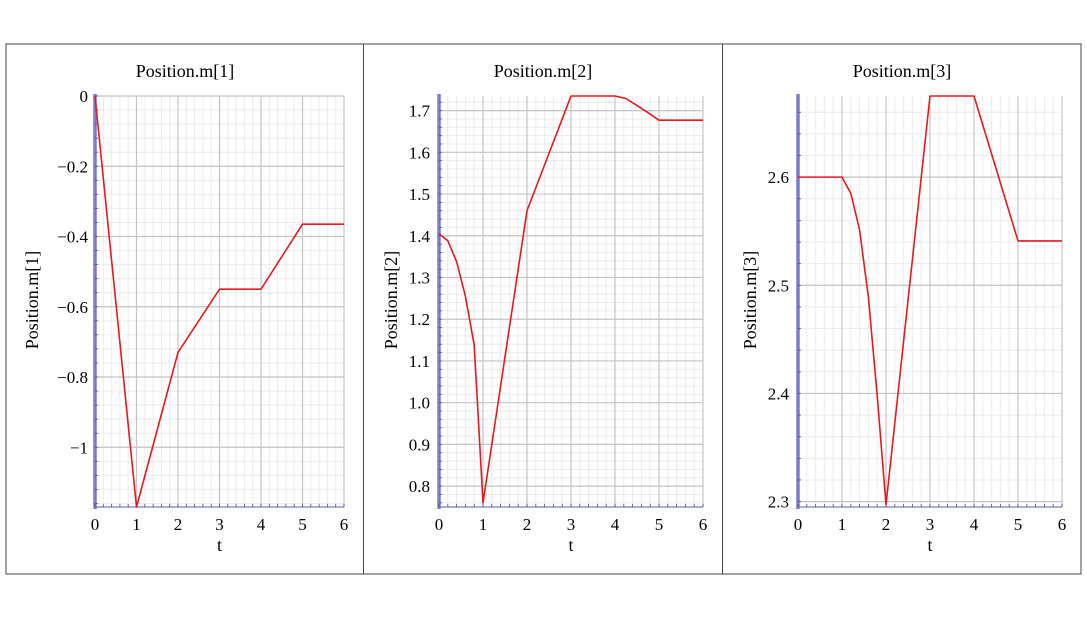 The height and width of the screenshot is (620, 1087). What do you see at coordinates (79, 447) in the screenshot?
I see `y-tick-label: −1` at bounding box center [79, 447].